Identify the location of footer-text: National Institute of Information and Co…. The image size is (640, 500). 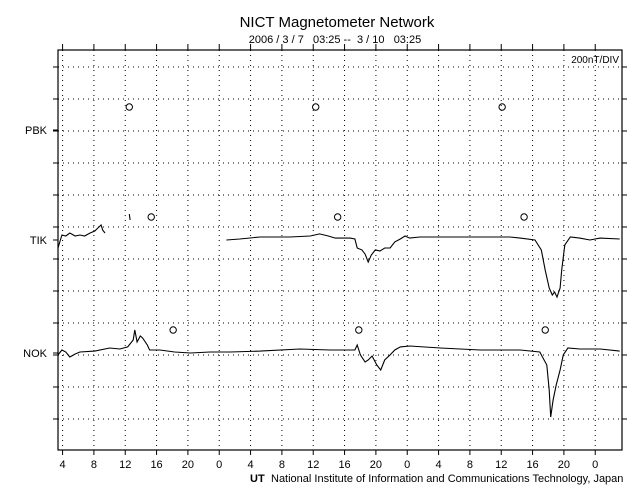
(447, 479).